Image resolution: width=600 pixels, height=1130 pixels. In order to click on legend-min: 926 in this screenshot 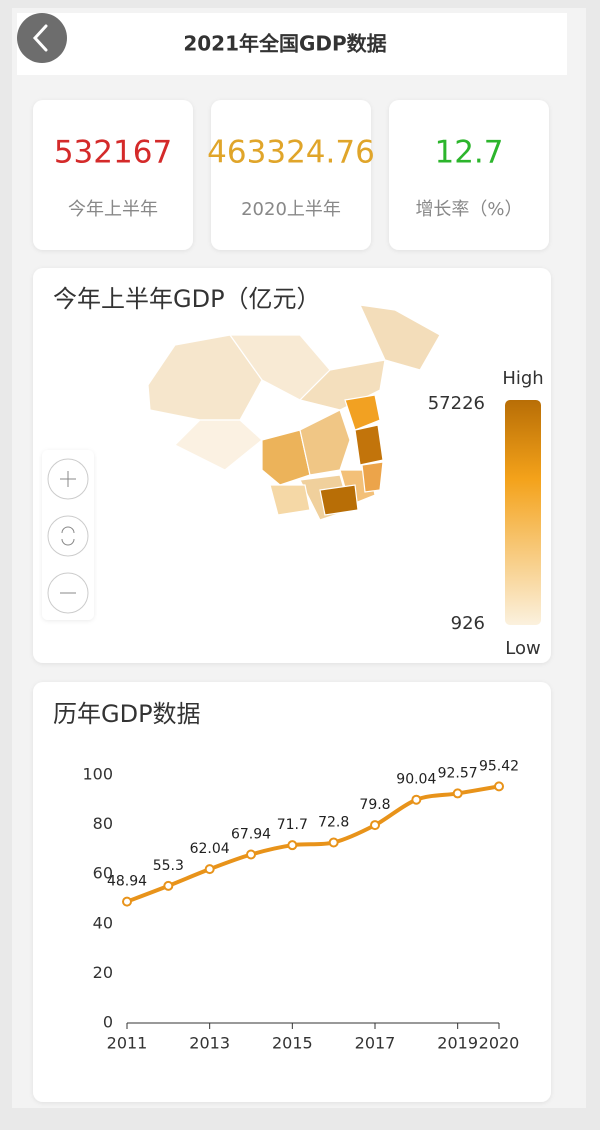, I will do `click(468, 623)`.